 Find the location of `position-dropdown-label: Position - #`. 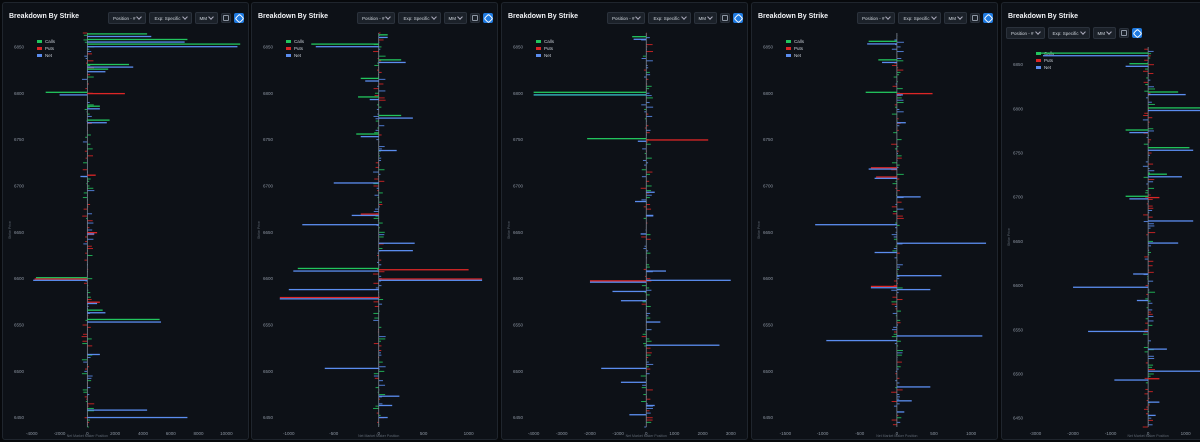

position-dropdown-label: Position - # is located at coordinates (124, 18).